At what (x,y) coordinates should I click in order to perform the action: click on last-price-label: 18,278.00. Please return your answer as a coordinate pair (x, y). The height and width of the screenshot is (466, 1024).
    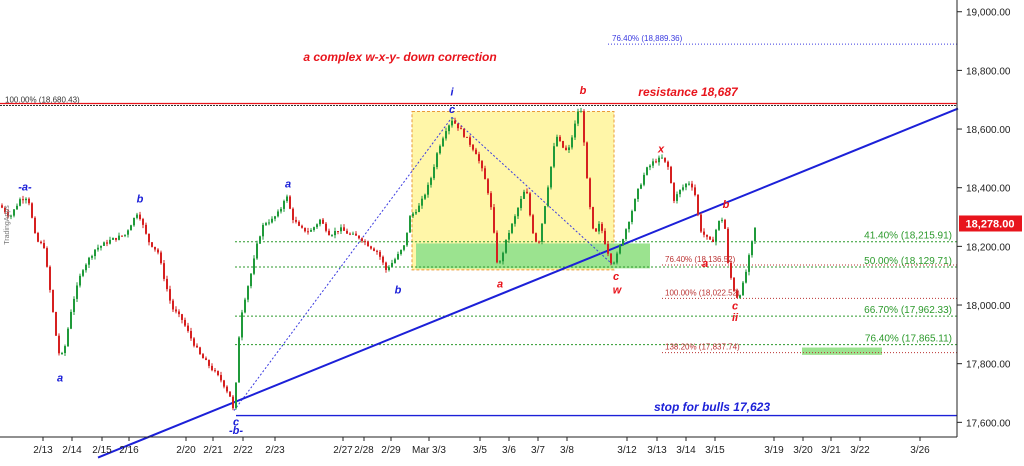
    Looking at the image, I should click on (990, 224).